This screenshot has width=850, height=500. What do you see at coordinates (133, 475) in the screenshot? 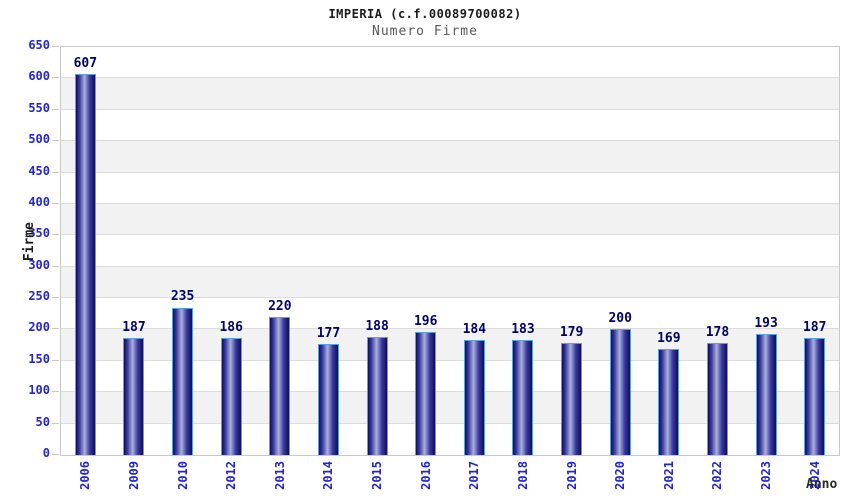
I see `x-tick-label: 2009` at bounding box center [133, 475].